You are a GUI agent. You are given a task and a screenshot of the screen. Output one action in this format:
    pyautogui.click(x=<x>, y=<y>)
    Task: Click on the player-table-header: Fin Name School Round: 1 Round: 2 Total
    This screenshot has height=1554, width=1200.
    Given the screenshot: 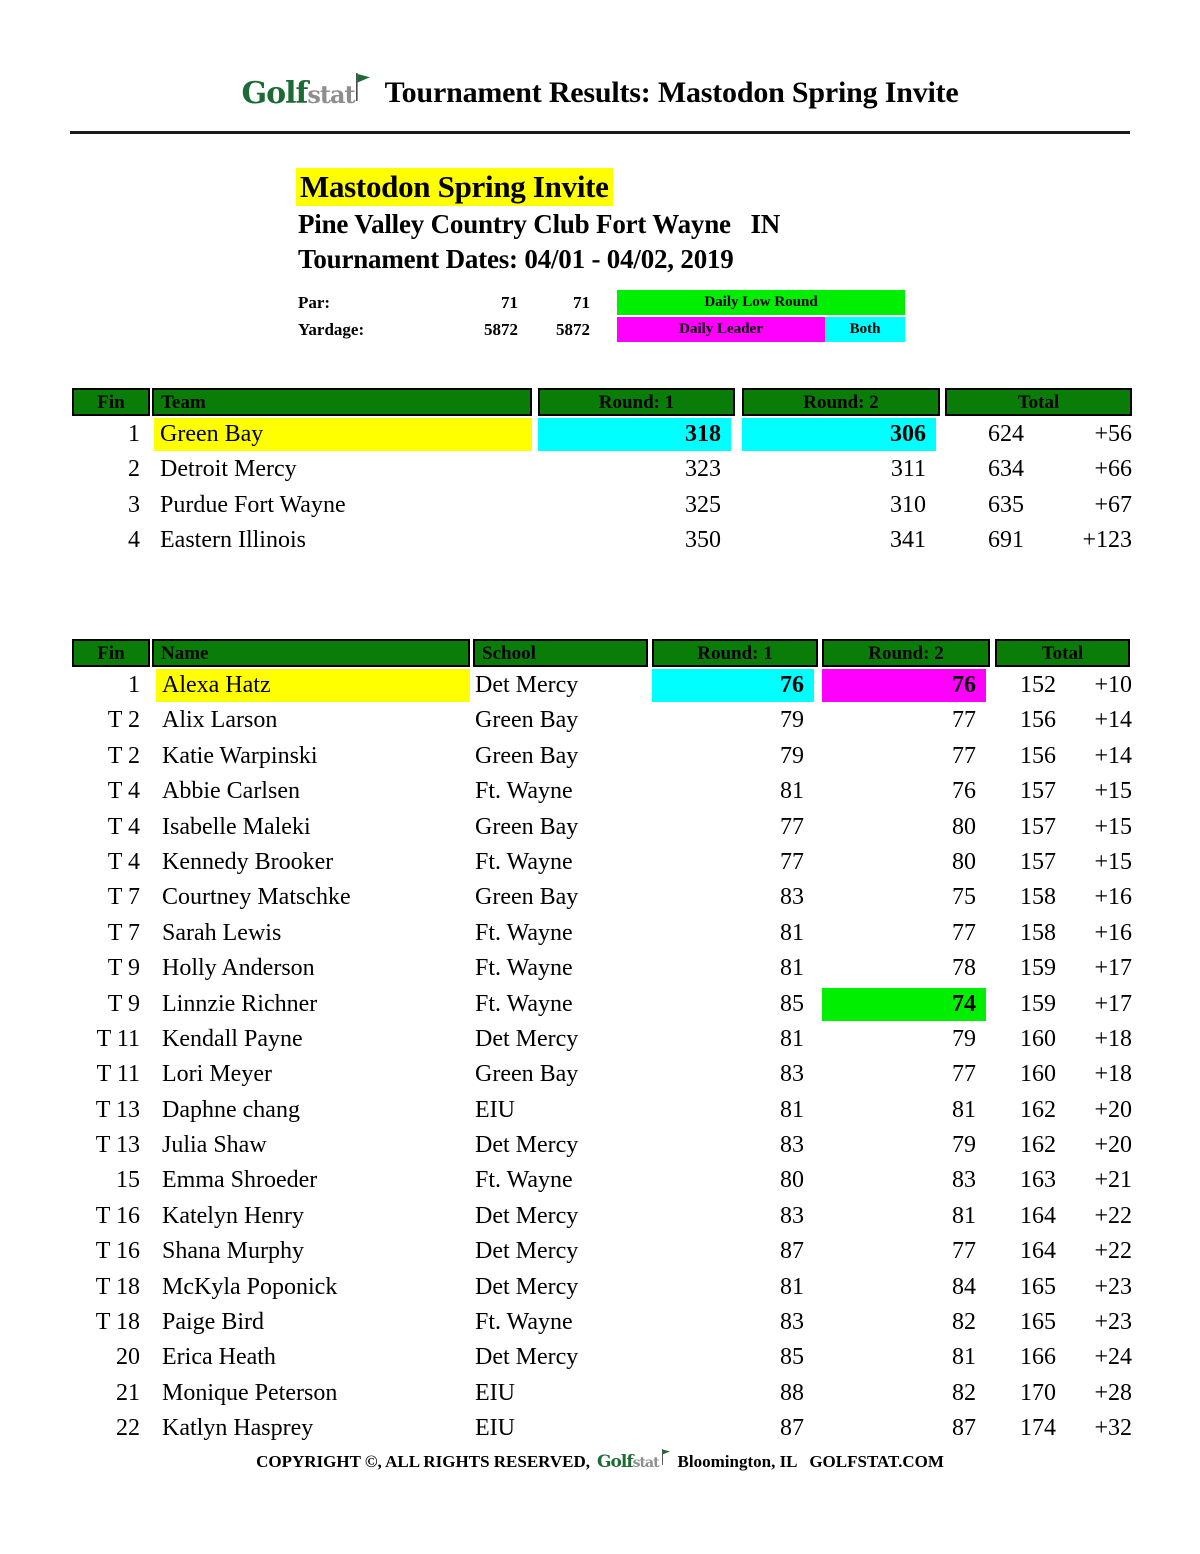 What is the action you would take?
    pyautogui.click(x=601, y=654)
    